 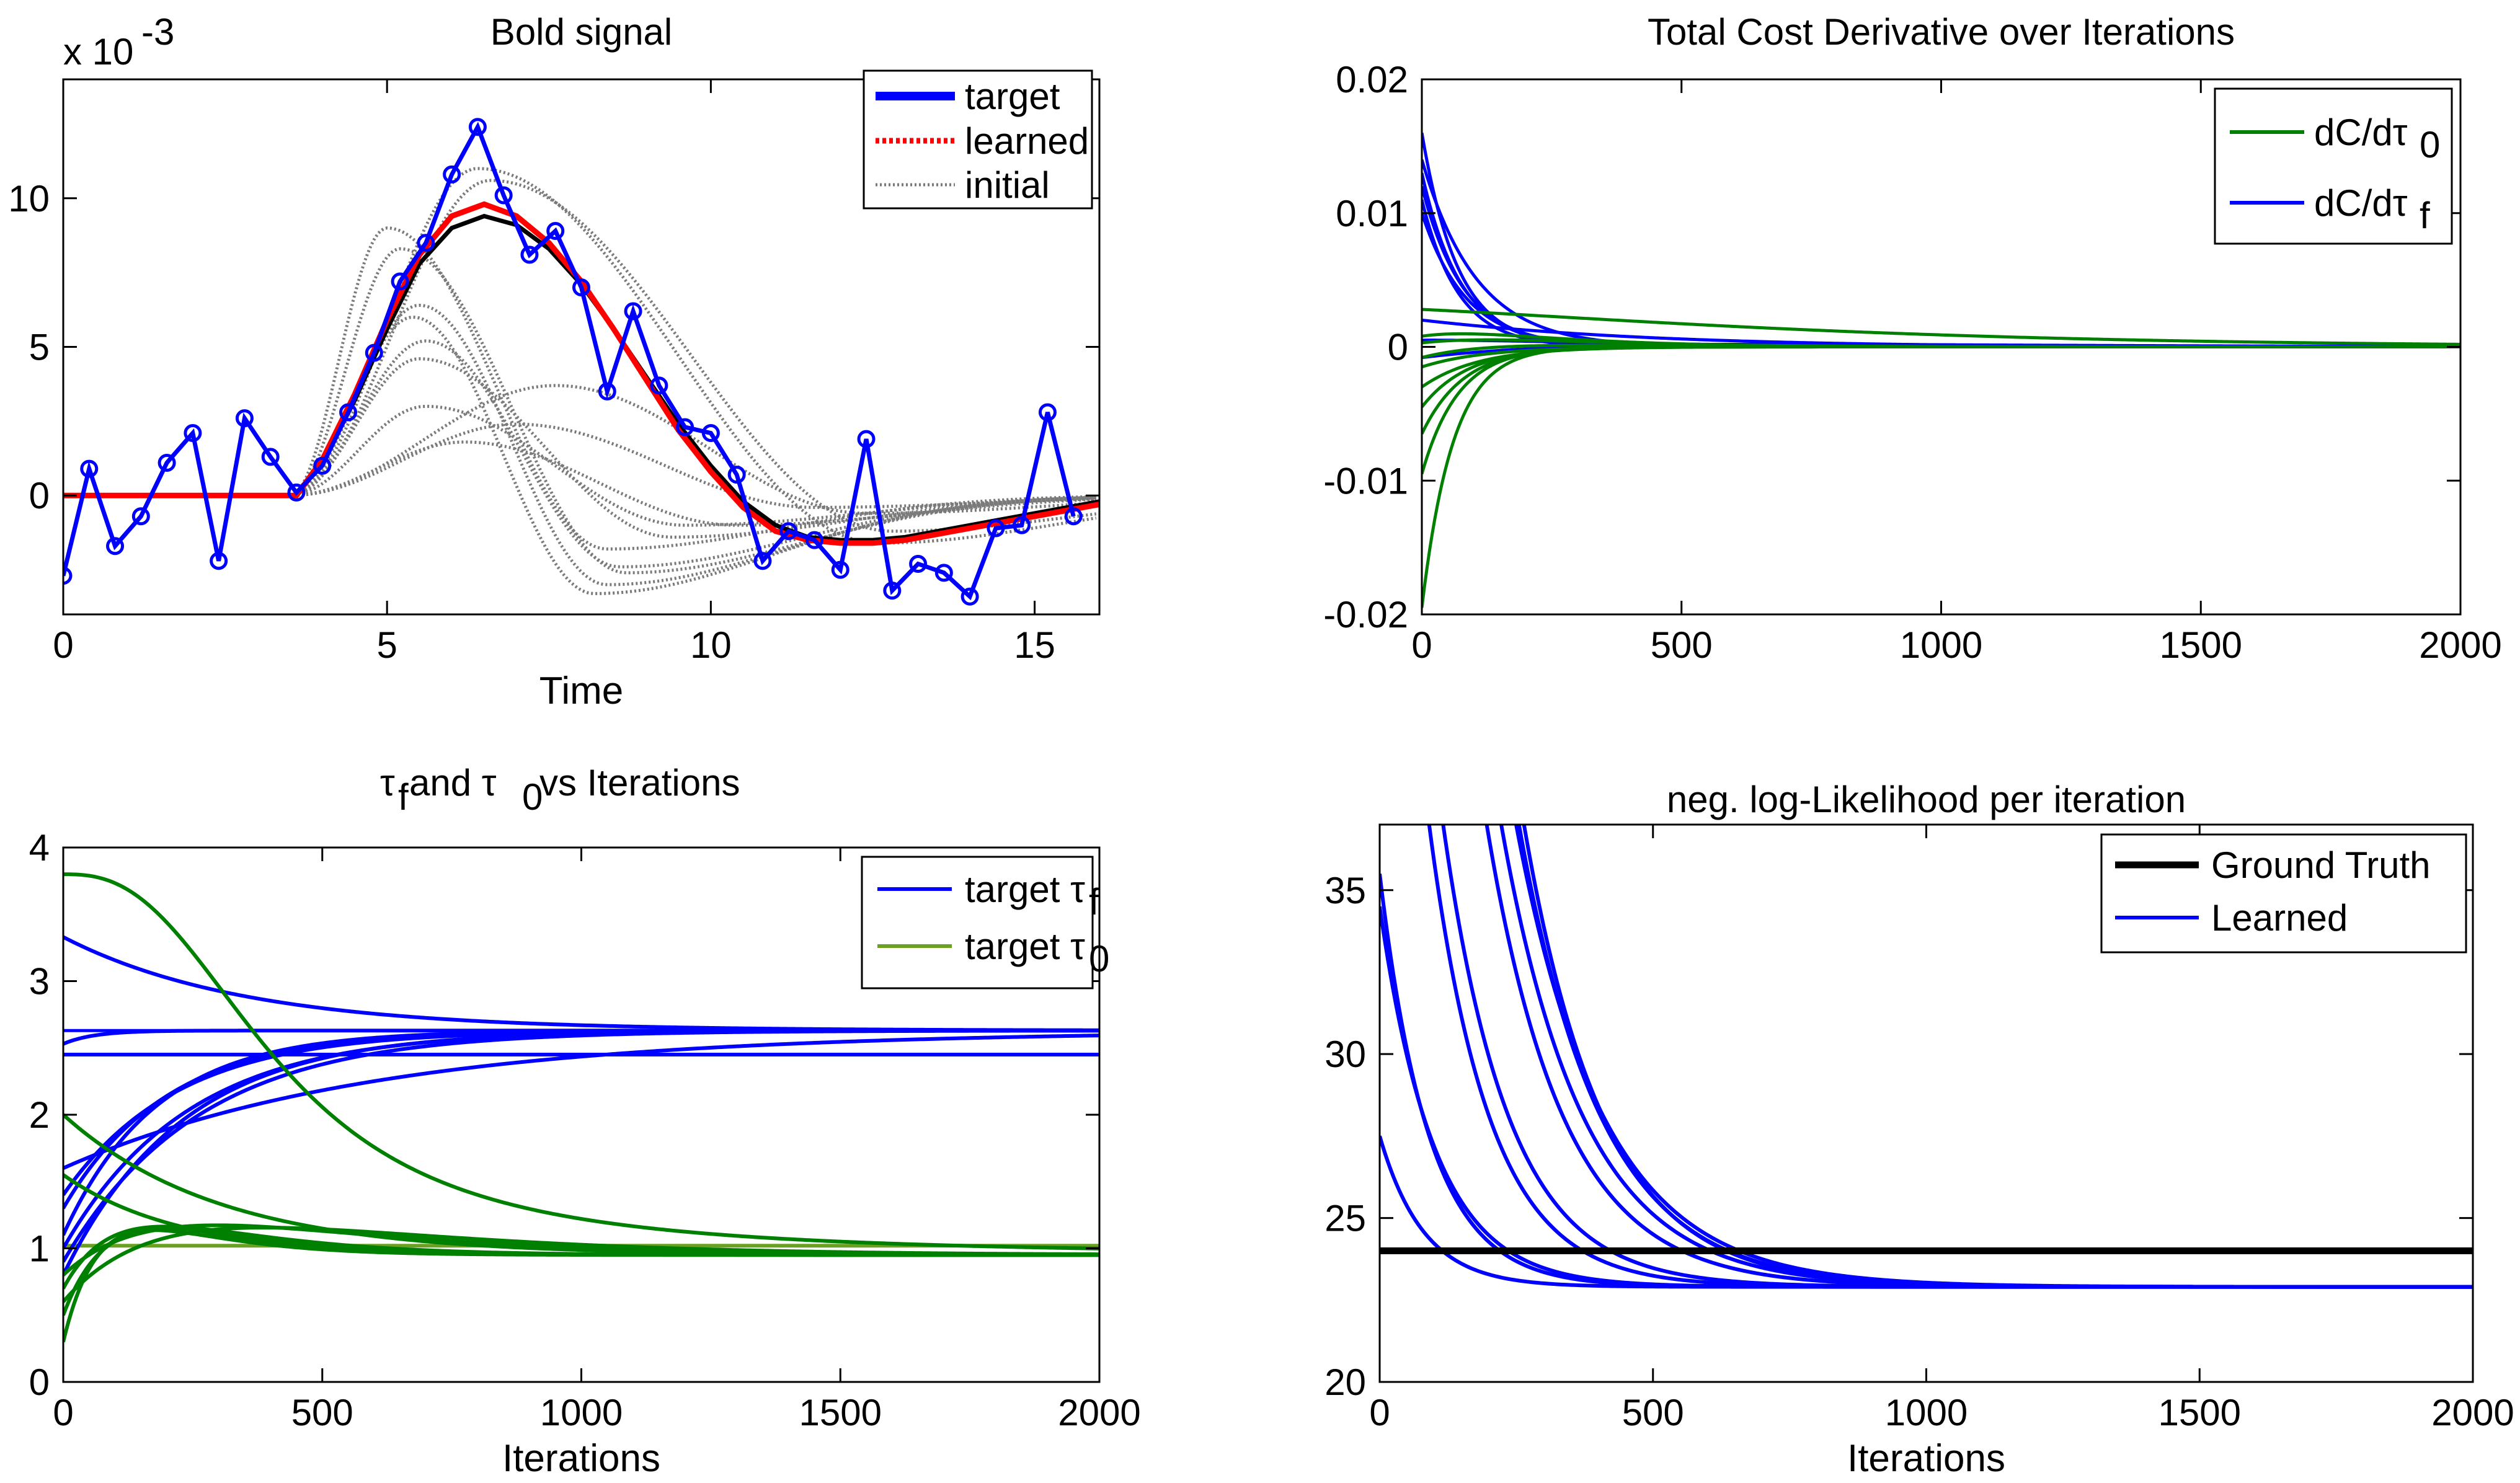 I want to click on title-tau-f: τ, so click(x=387, y=782).